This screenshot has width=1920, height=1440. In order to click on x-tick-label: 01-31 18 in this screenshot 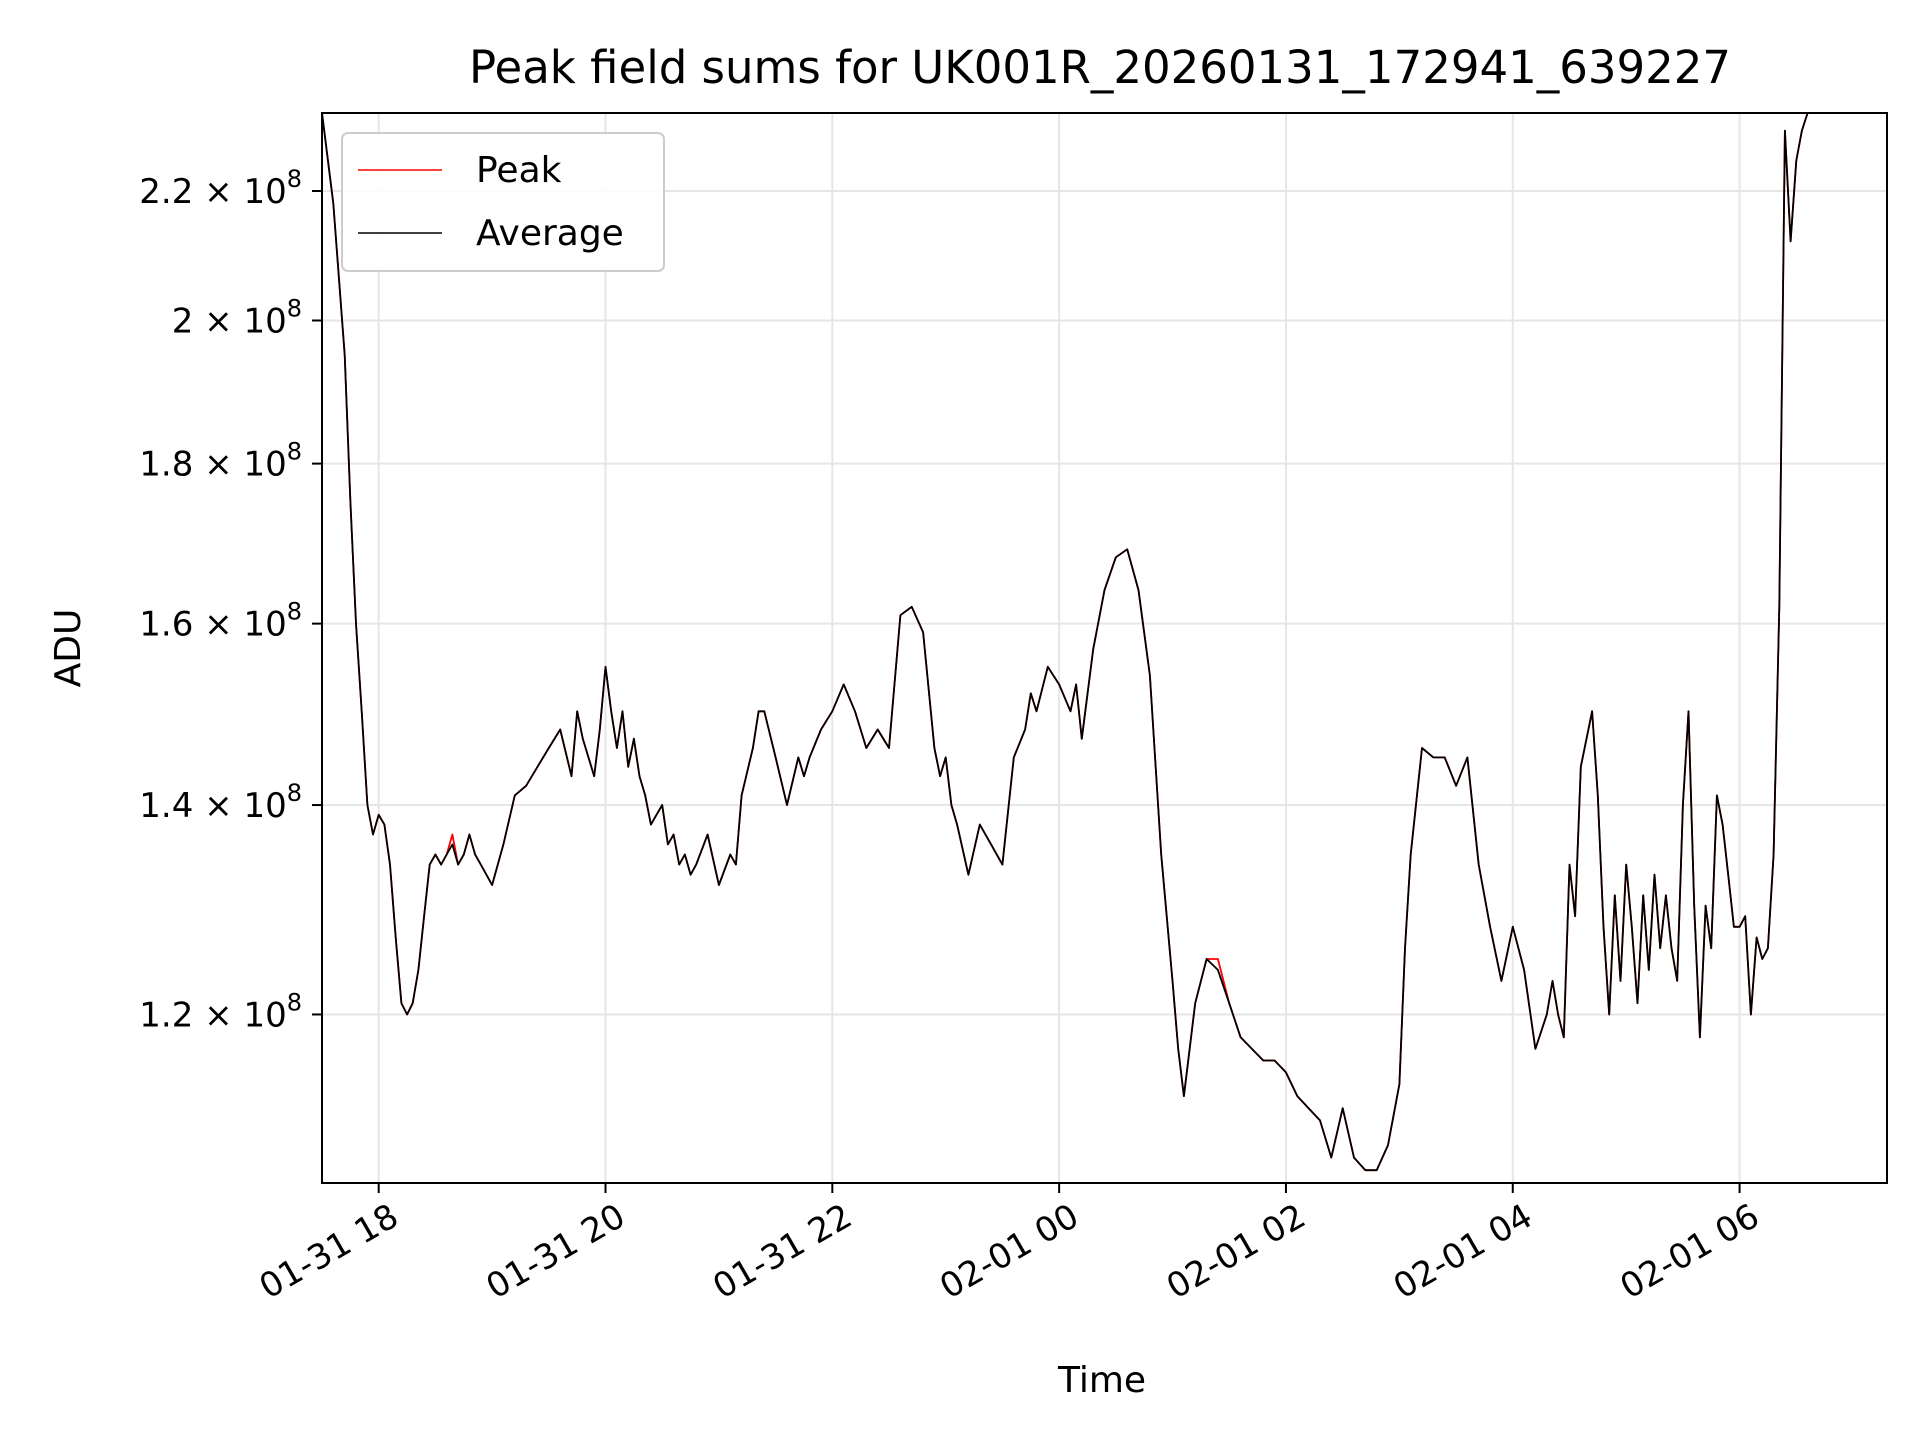, I will do `click(329, 1251)`.